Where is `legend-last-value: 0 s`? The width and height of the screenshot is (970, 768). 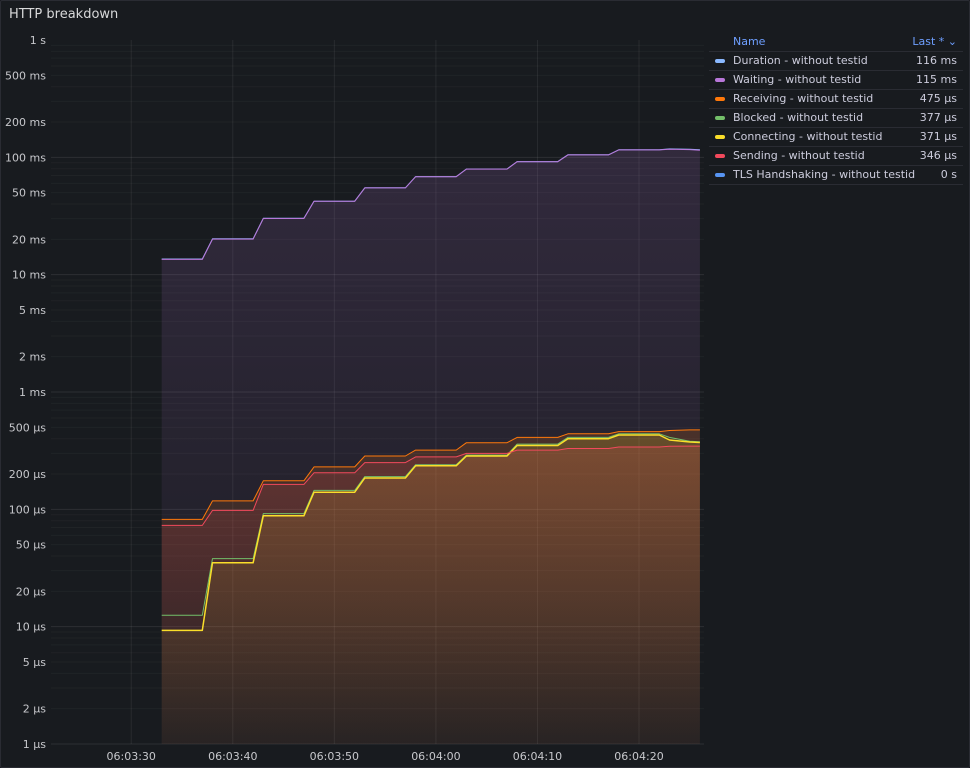
legend-last-value: 0 s is located at coordinates (948, 174).